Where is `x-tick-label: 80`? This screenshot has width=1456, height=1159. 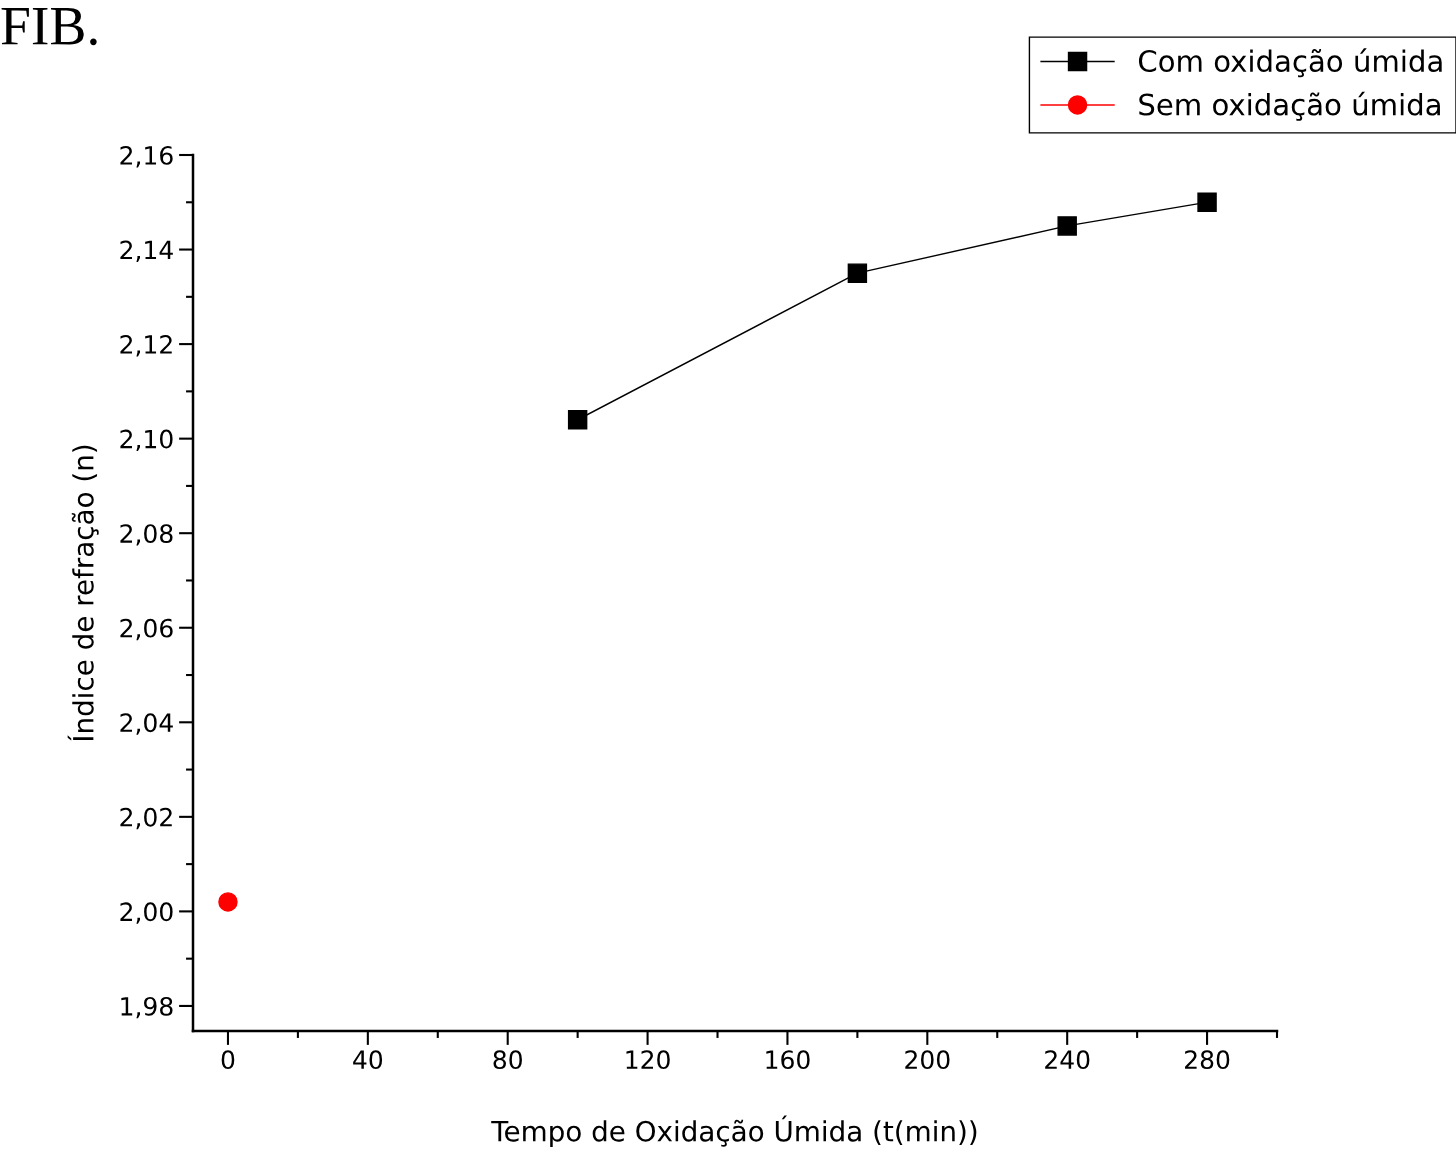
x-tick-label: 80 is located at coordinates (507, 1060).